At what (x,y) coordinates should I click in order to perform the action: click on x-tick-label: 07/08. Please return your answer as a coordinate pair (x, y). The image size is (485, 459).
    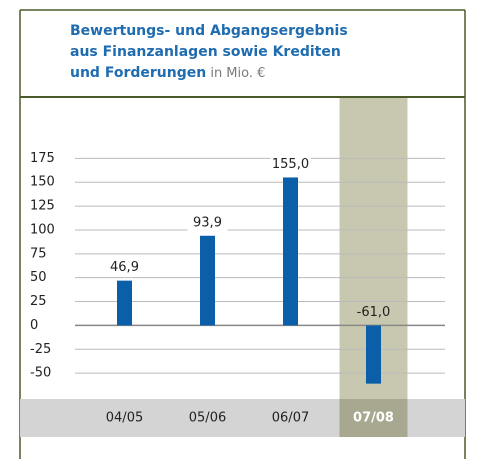
    Looking at the image, I should click on (373, 418).